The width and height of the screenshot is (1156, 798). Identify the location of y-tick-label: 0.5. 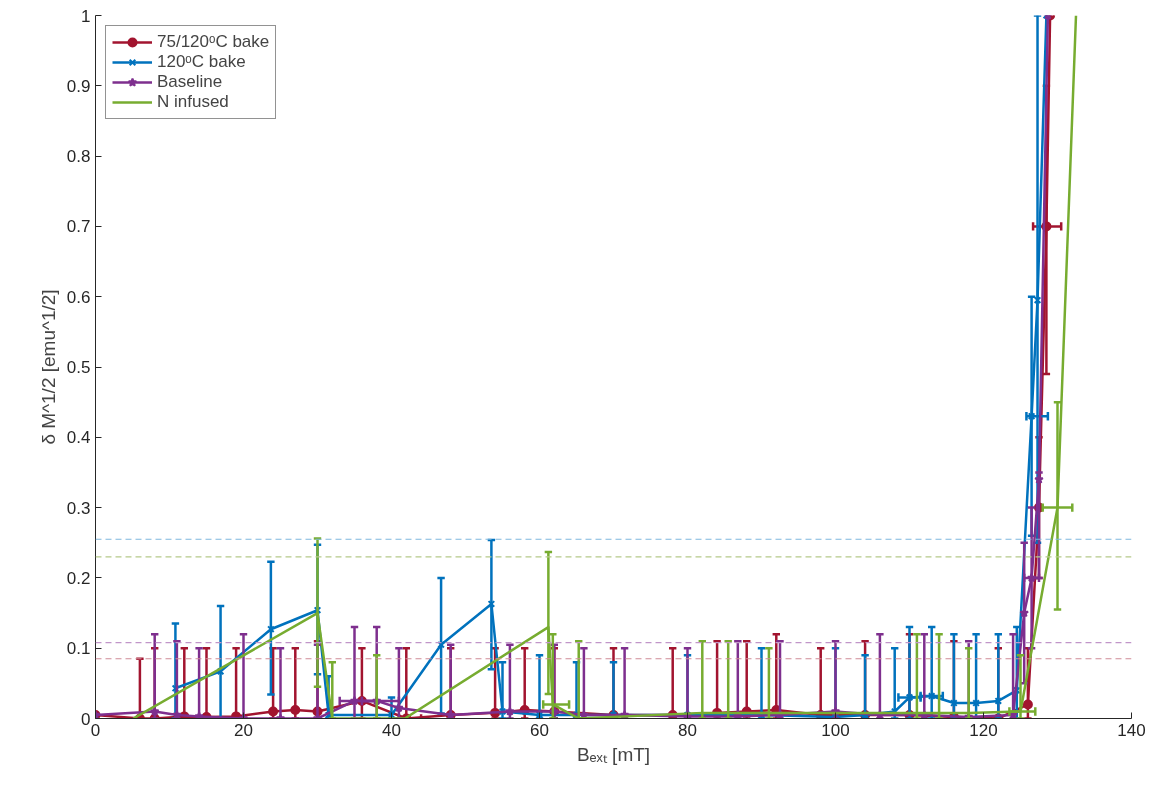
(78, 367).